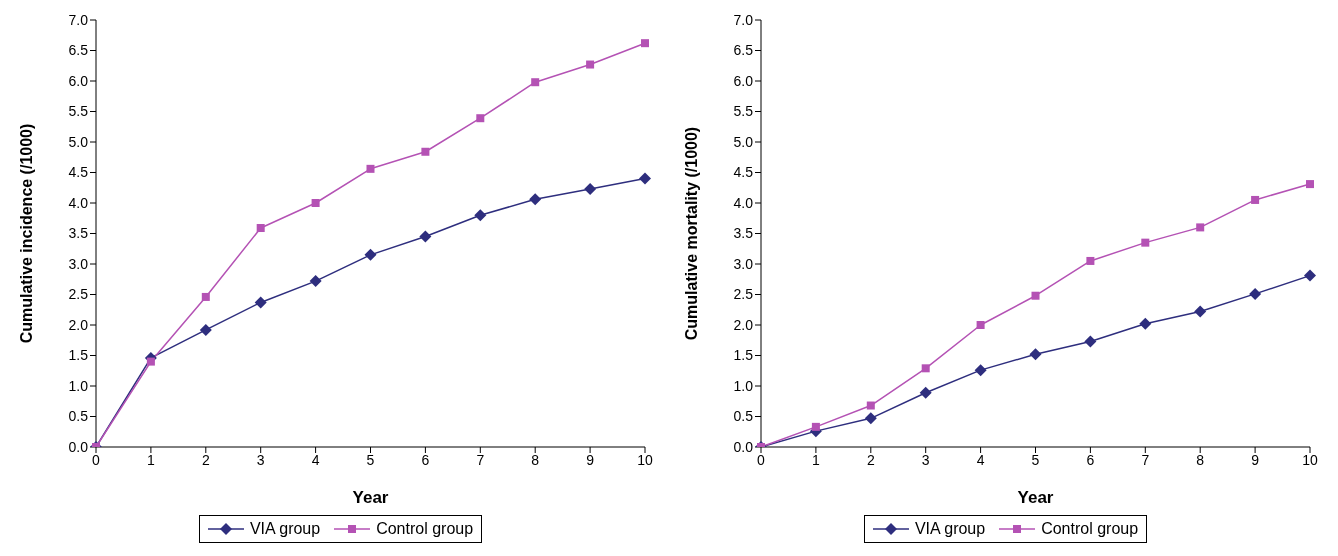 This screenshot has height=556, width=1338. Describe the element at coordinates (691, 233) in the screenshot. I see `y-axis-title: Cumulative mortality (/1000)` at that location.